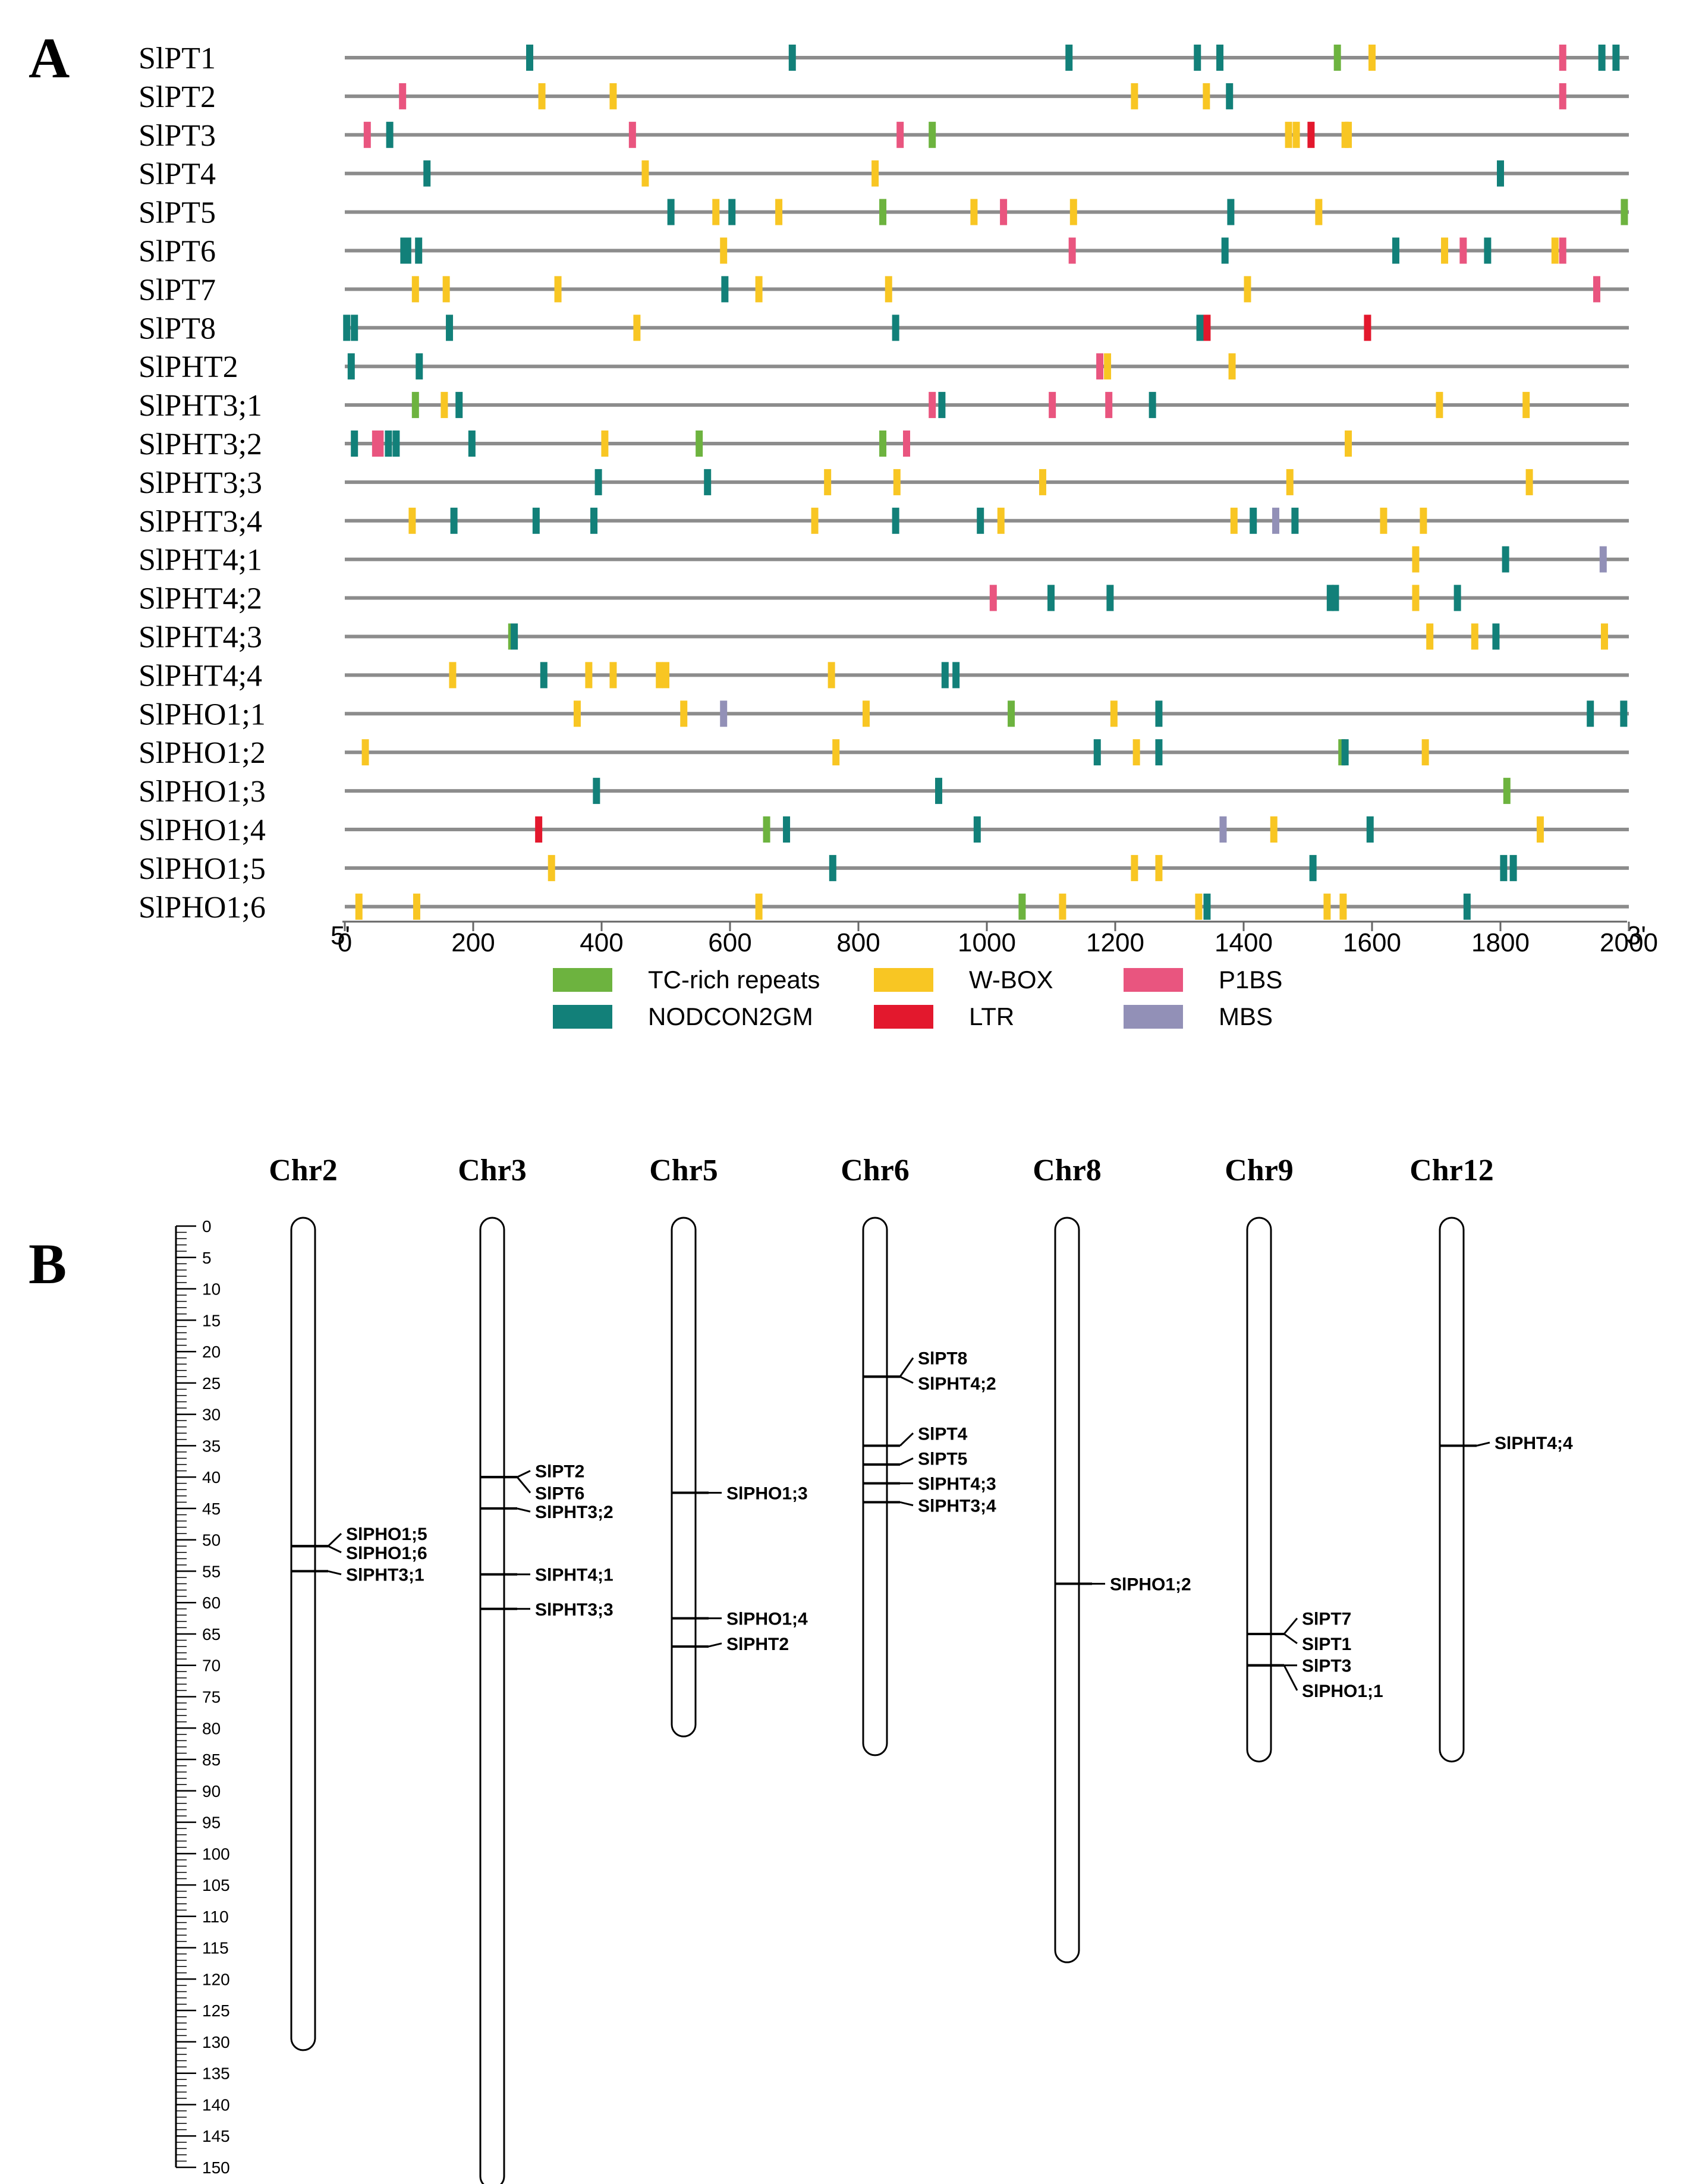 This screenshot has width=1699, height=2184. What do you see at coordinates (731, 1016) in the screenshot?
I see `legend-label: NODCON2GM` at bounding box center [731, 1016].